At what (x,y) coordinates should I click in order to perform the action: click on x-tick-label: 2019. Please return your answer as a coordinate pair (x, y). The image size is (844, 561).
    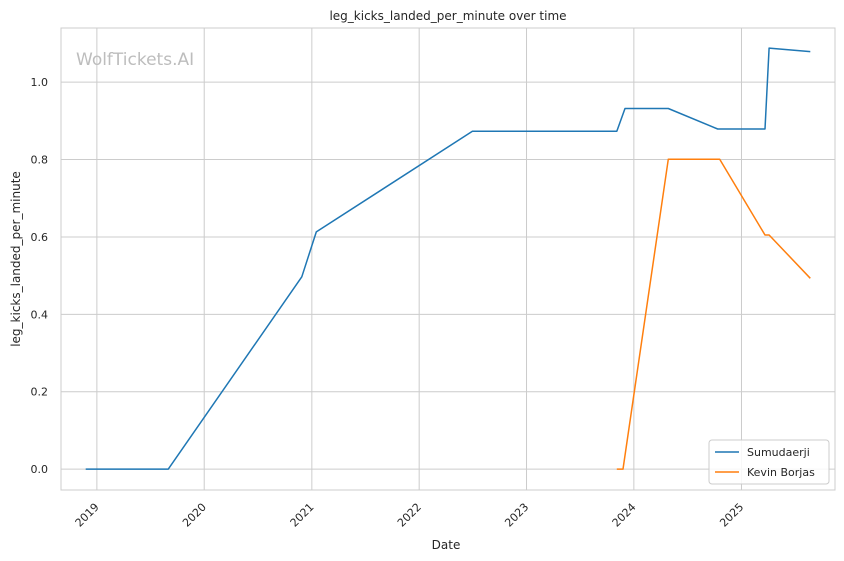
    Looking at the image, I should click on (87, 515).